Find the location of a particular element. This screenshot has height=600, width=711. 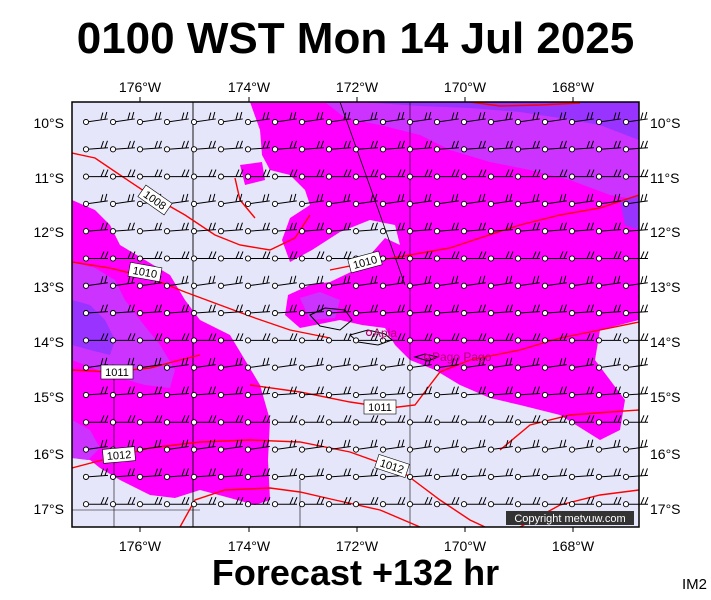

lon-label-176w-bottom: 176°W is located at coordinates (140, 546).